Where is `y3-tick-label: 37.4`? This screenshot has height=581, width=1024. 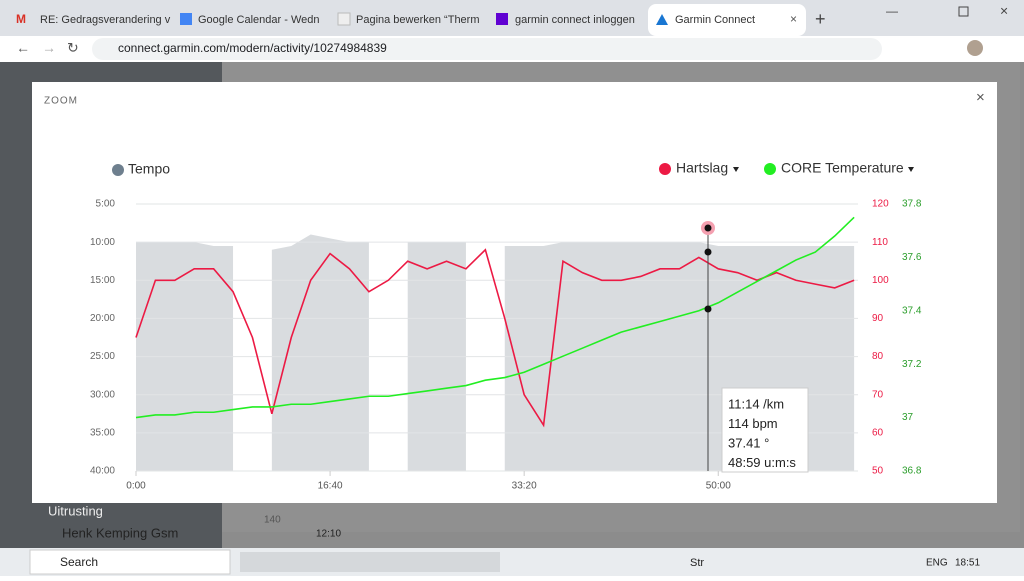
y3-tick-label: 37.4 is located at coordinates (912, 310).